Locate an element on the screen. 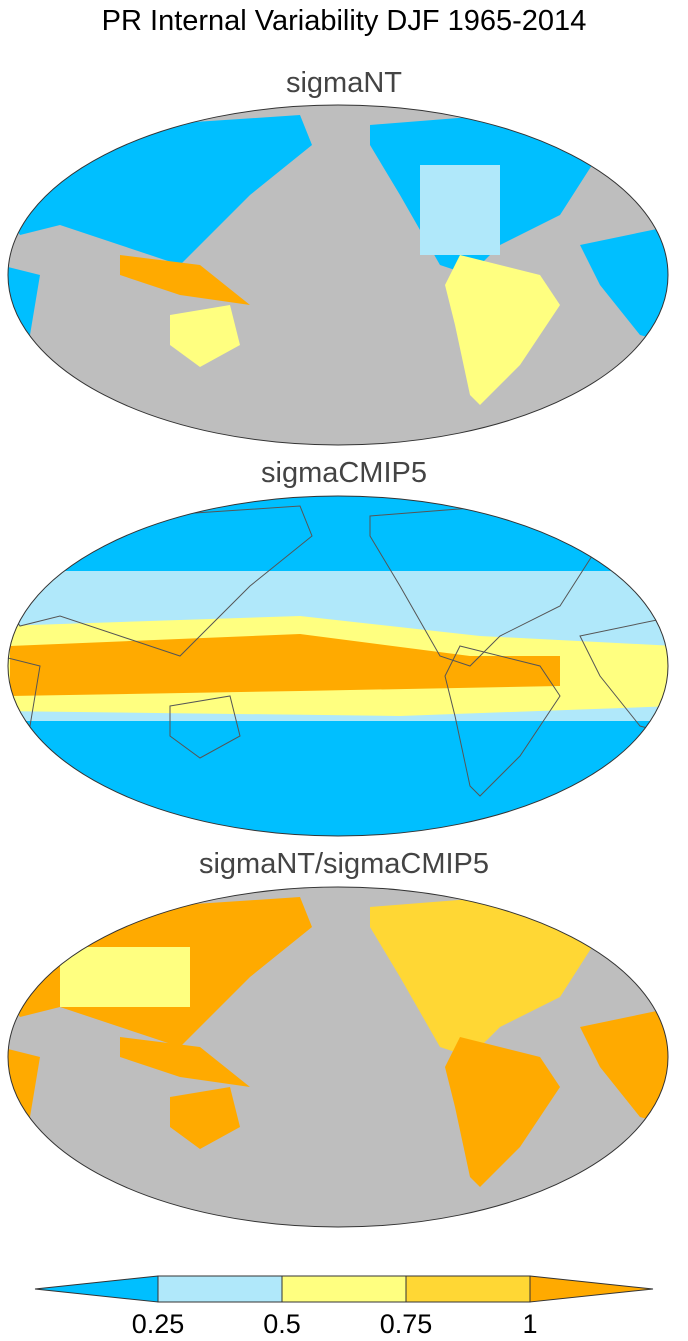  panel-title: sigmaNT is located at coordinates (344, 83).